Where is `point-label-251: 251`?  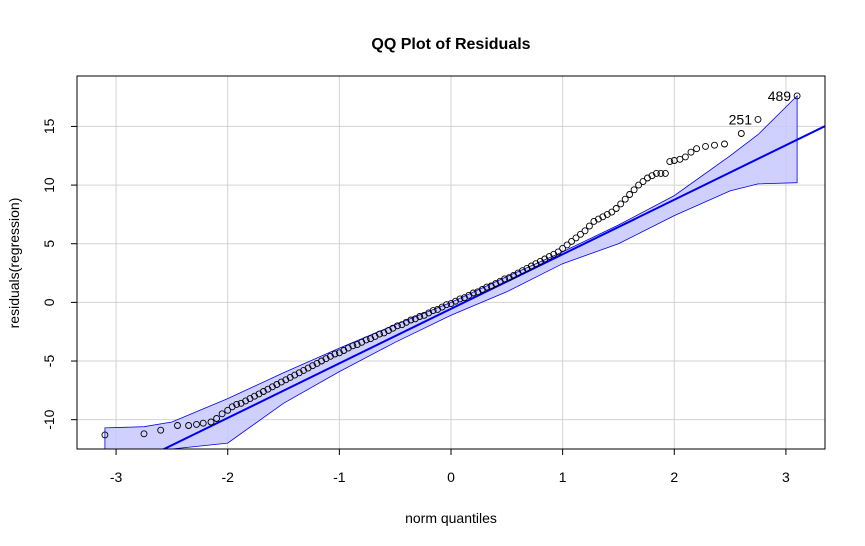
point-label-251: 251 is located at coordinates (741, 119).